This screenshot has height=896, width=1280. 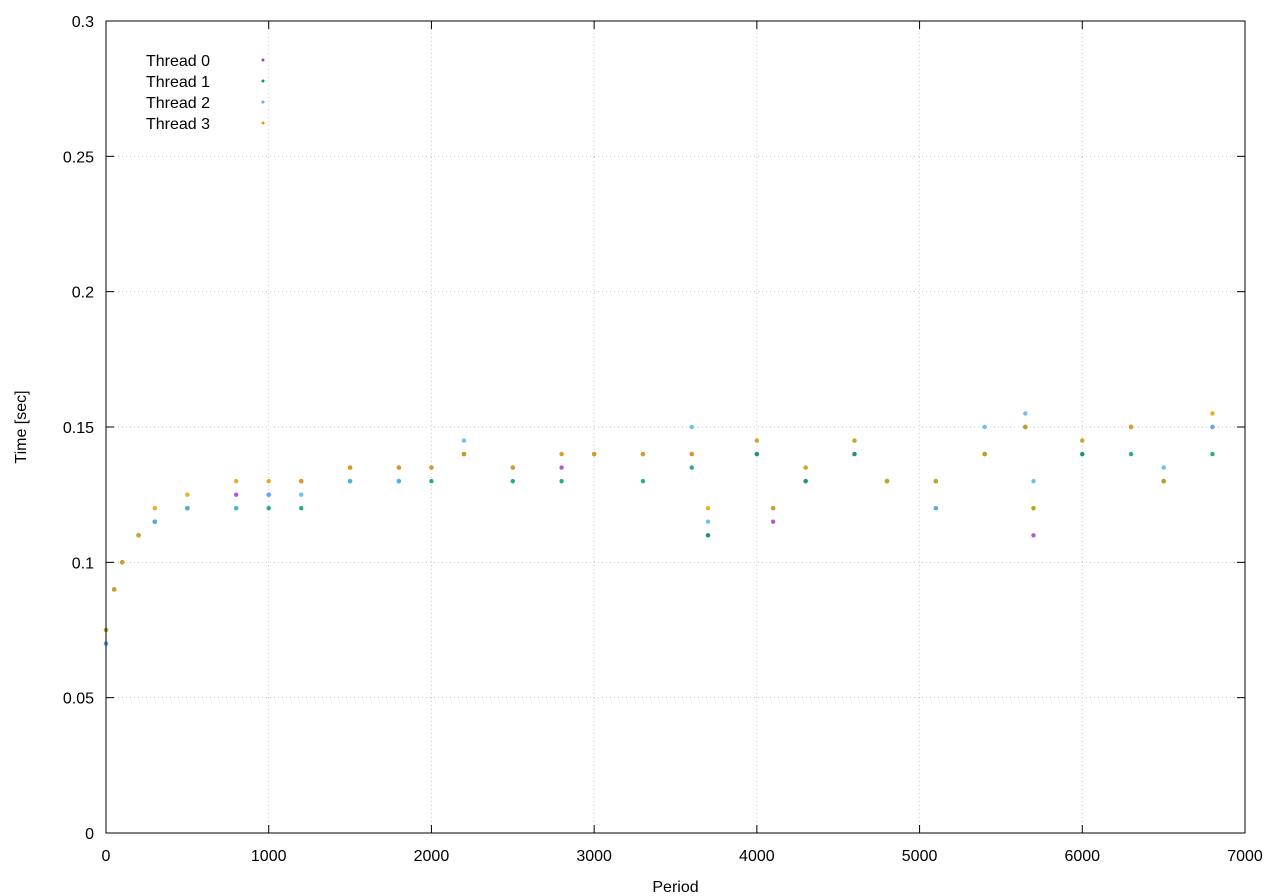 What do you see at coordinates (920, 856) in the screenshot?
I see `x-tick-label: 5000` at bounding box center [920, 856].